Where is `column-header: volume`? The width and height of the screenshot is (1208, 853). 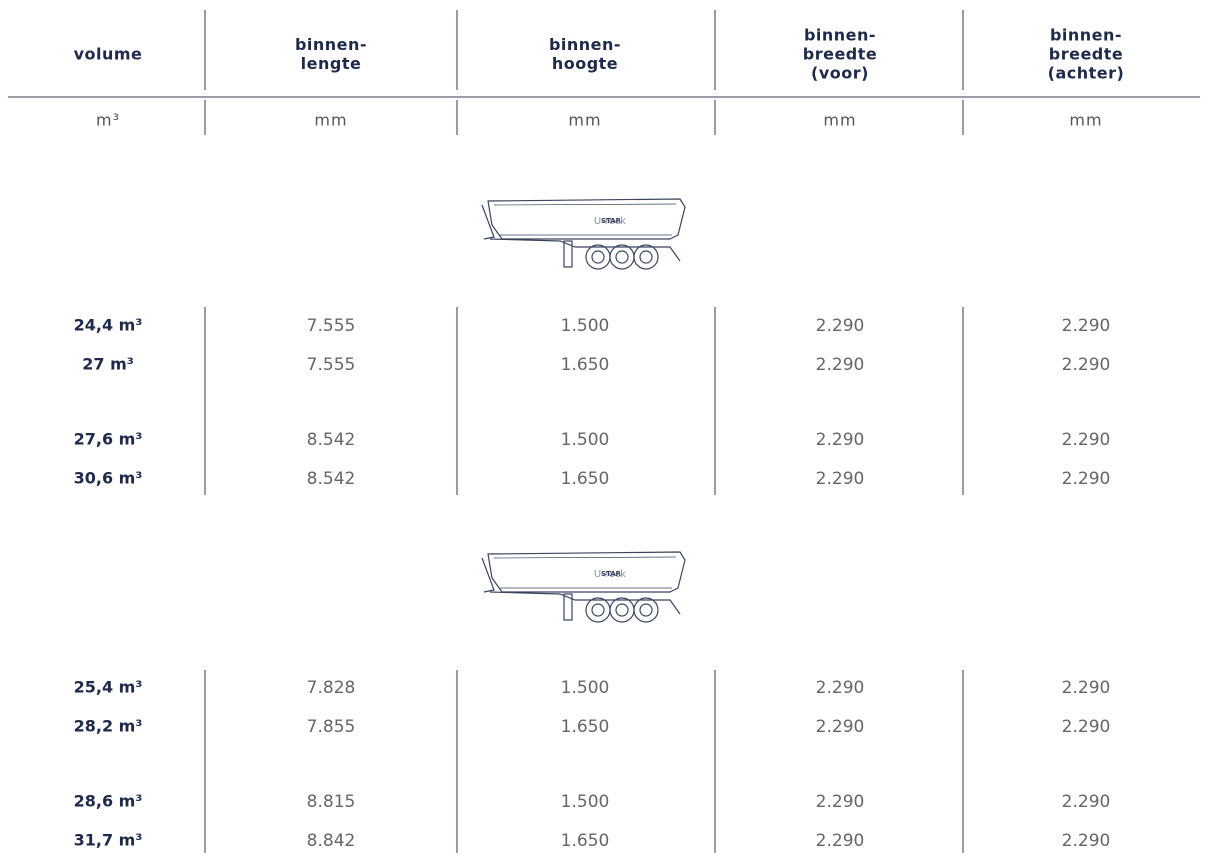 column-header: volume is located at coordinates (108, 54).